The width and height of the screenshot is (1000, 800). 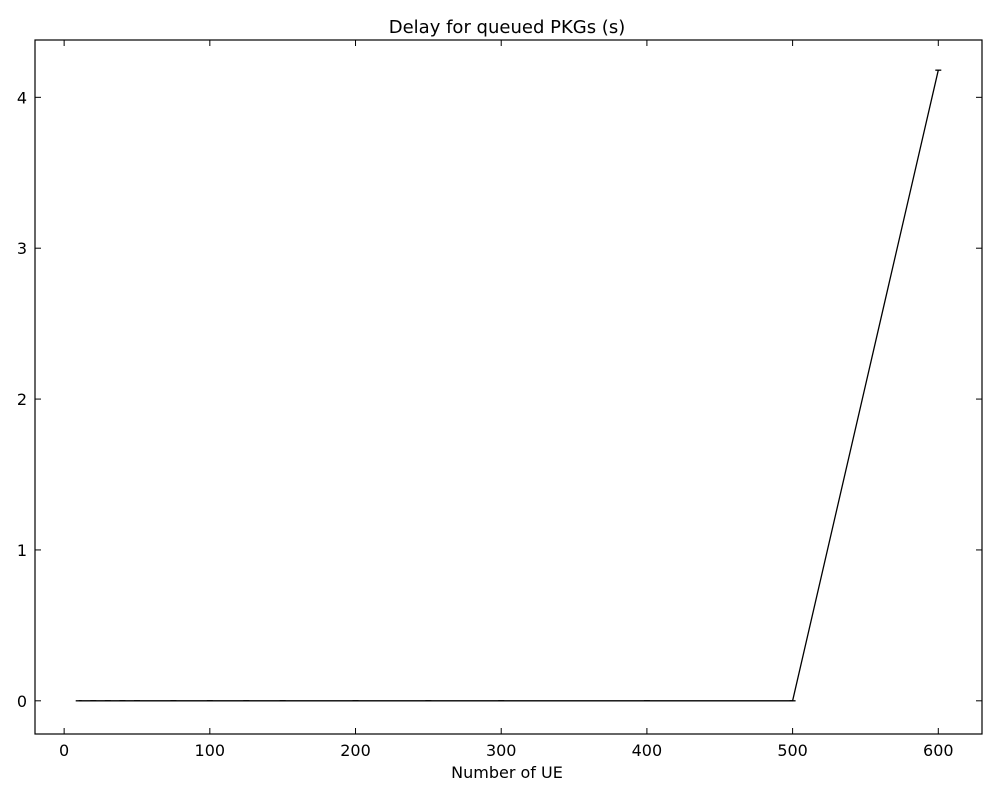 I want to click on x-tick-label: 500, so click(x=792, y=750).